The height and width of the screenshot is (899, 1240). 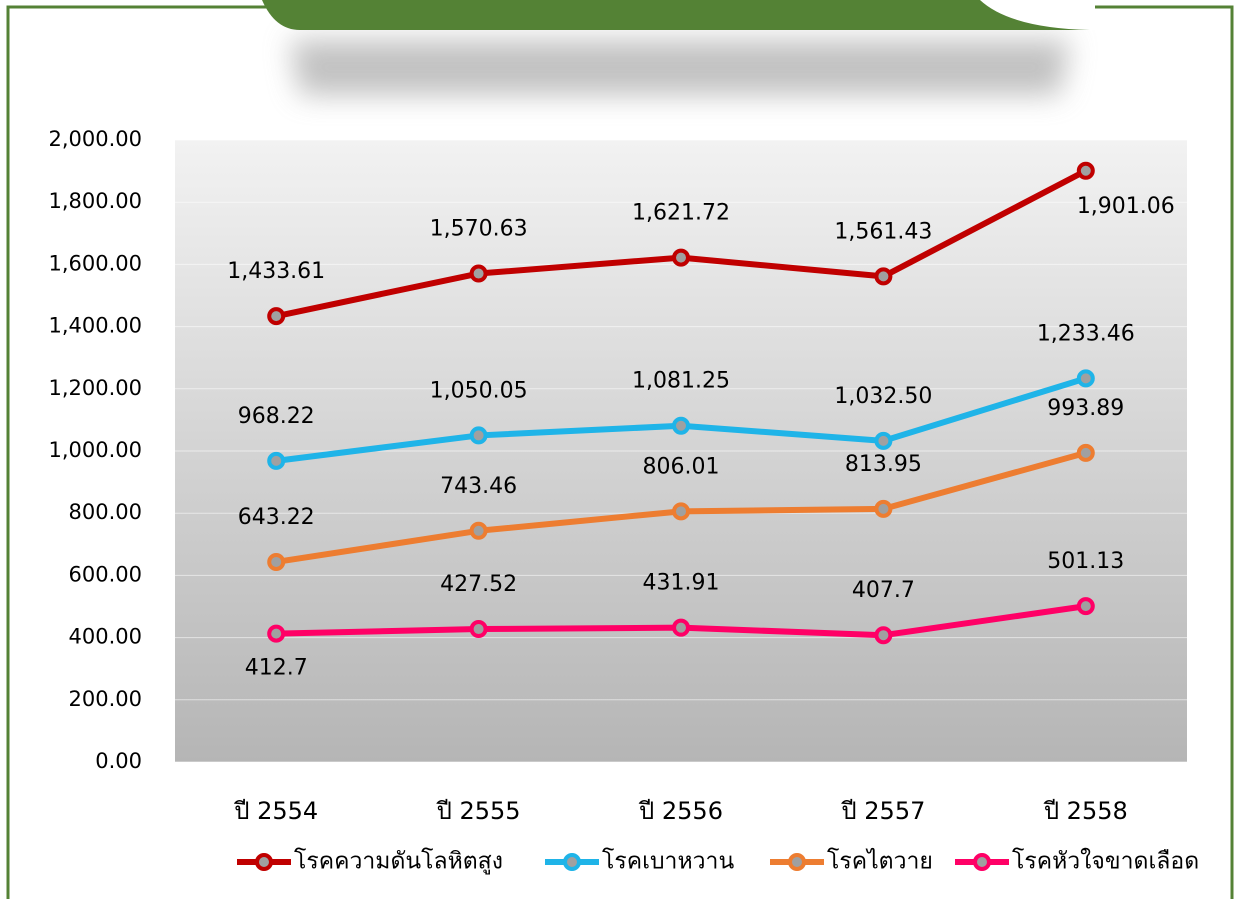 What do you see at coordinates (398, 861) in the screenshot?
I see `legend-label: โรคความดันโลหิตสูง` at bounding box center [398, 861].